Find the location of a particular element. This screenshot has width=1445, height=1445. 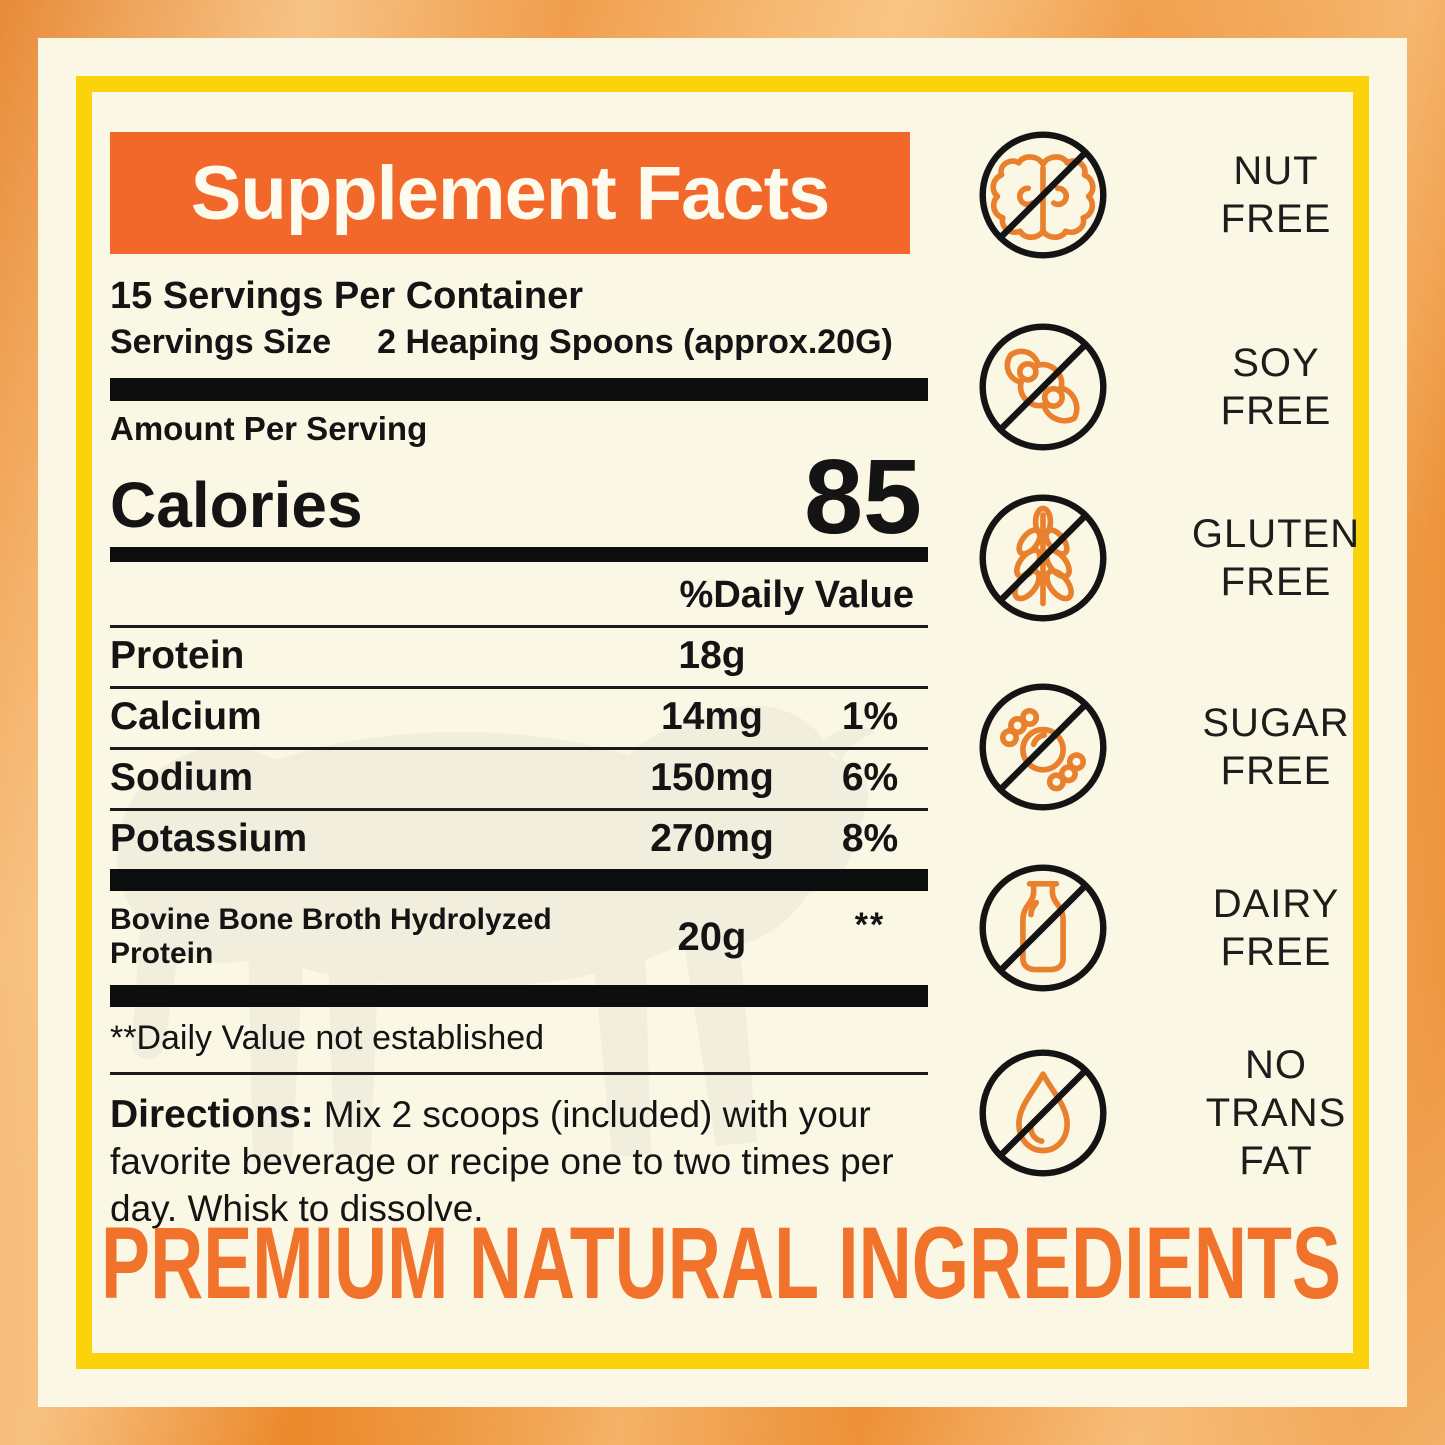

badge-label: GLUTEN FREE is located at coordinates (1276, 558).